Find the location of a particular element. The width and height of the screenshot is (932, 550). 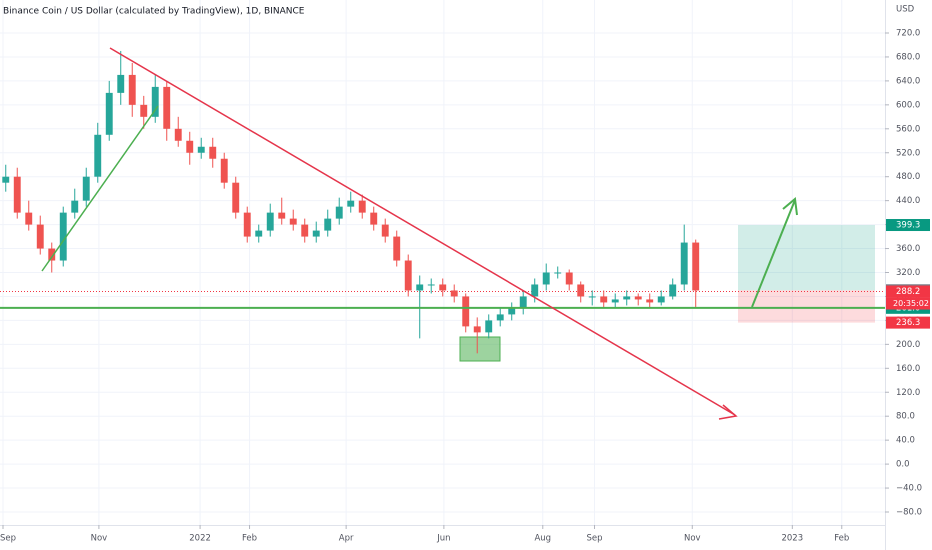

y-tick-label: 640.0 is located at coordinates (908, 81).